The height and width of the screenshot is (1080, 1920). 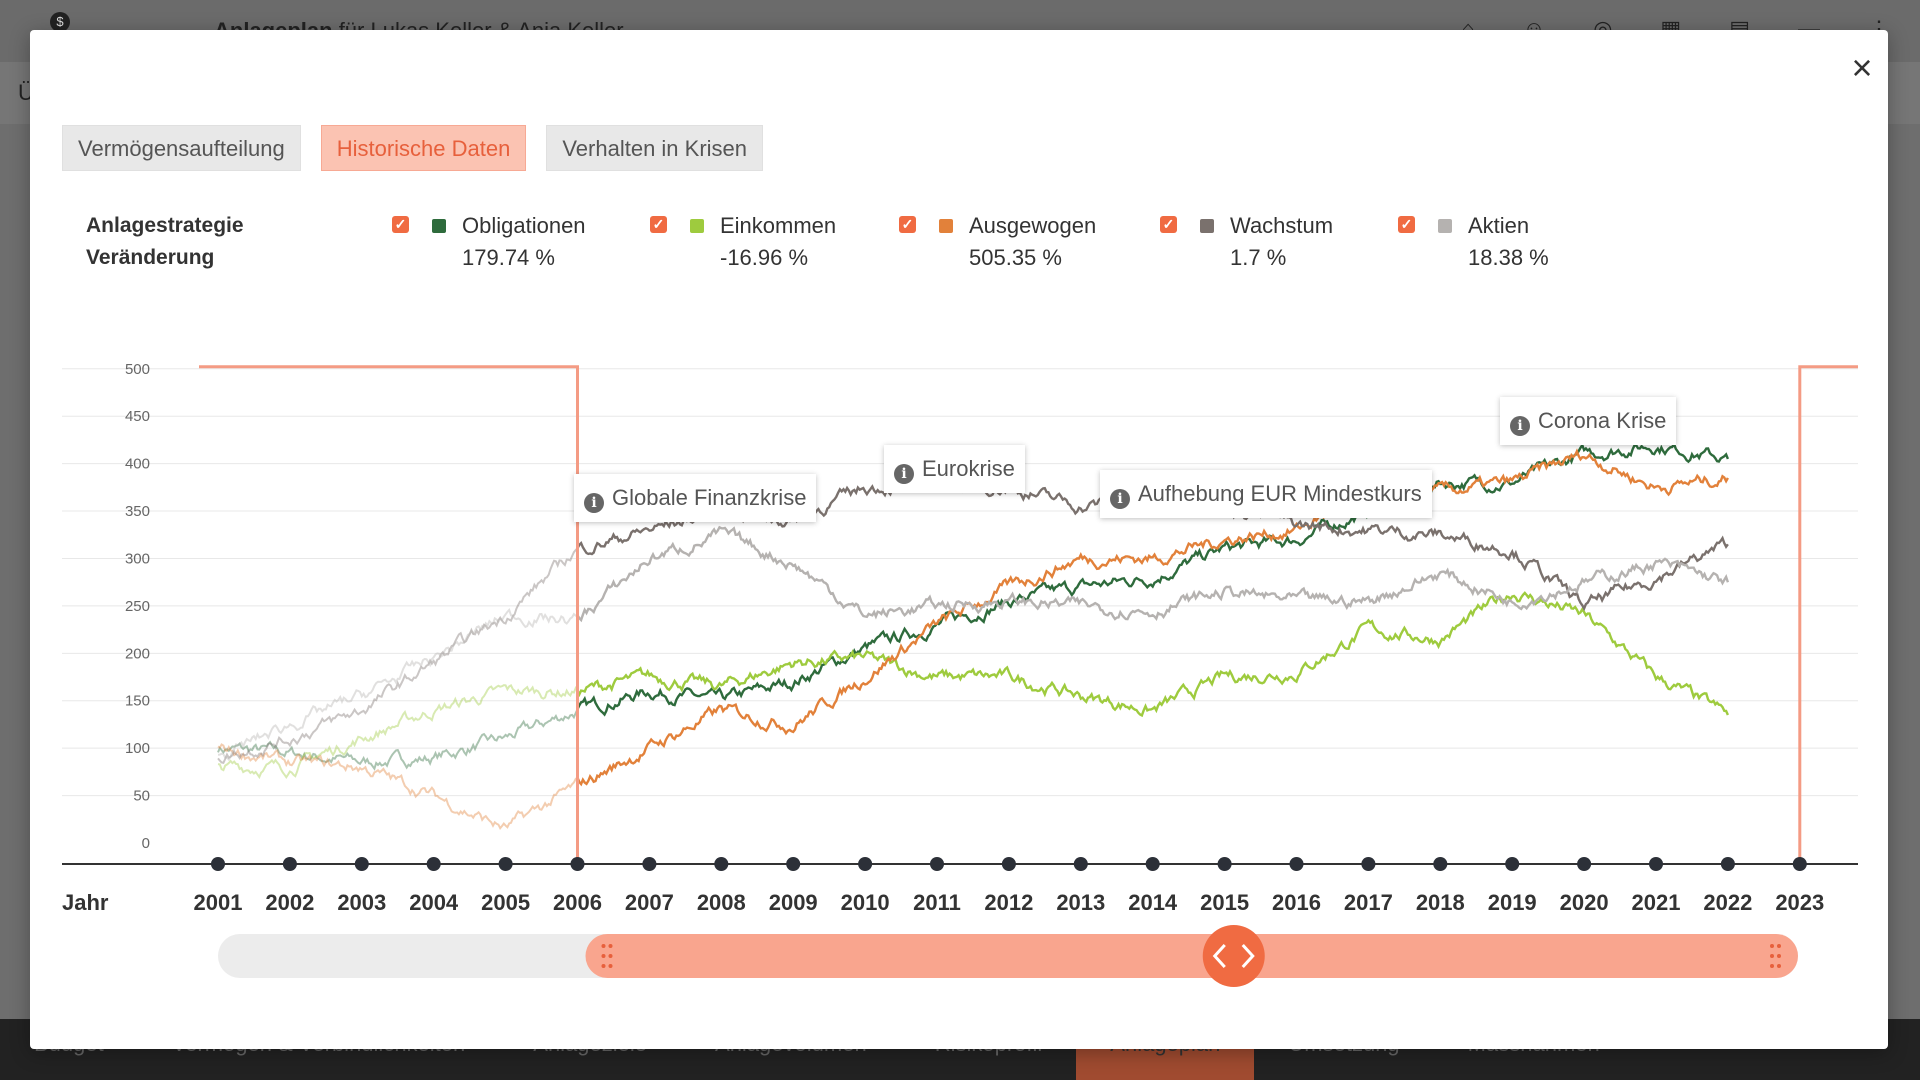 I want to click on annotation-label: Aufhebung EUR Mindestkurs, so click(x=1280, y=493).